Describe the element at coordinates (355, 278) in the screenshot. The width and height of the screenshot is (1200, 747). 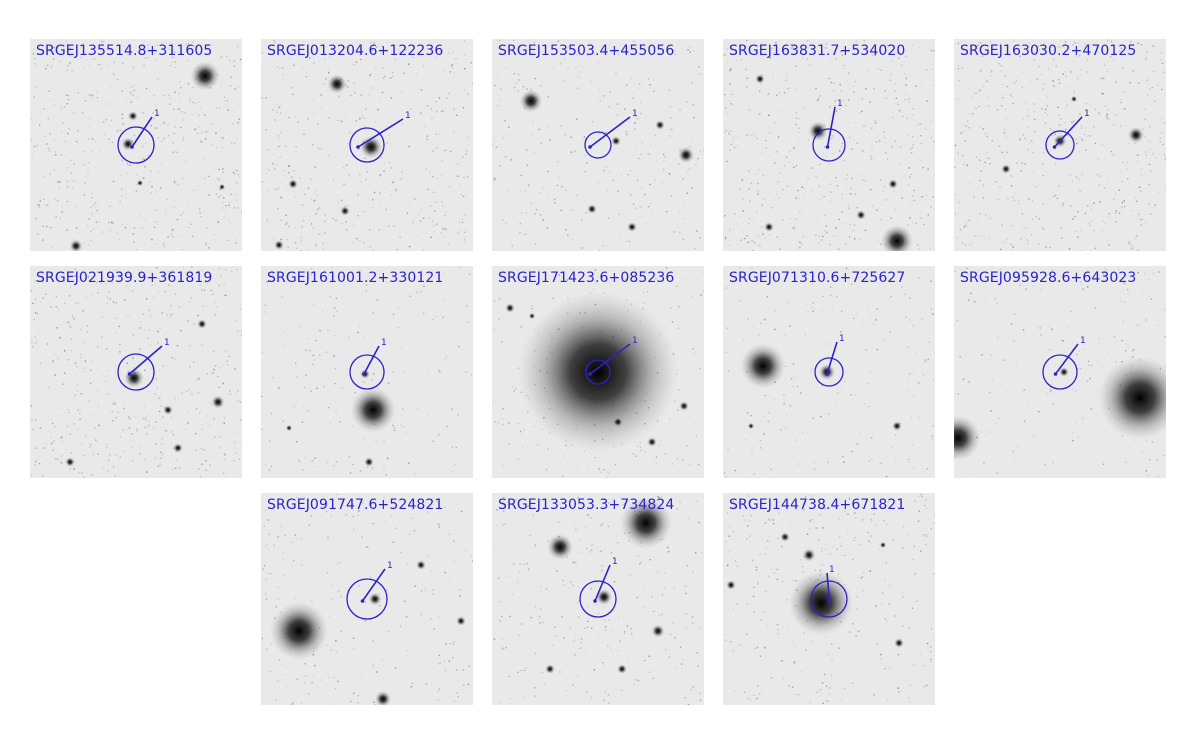
I see `panel-label: SRGEJ161001.2+330121` at that location.